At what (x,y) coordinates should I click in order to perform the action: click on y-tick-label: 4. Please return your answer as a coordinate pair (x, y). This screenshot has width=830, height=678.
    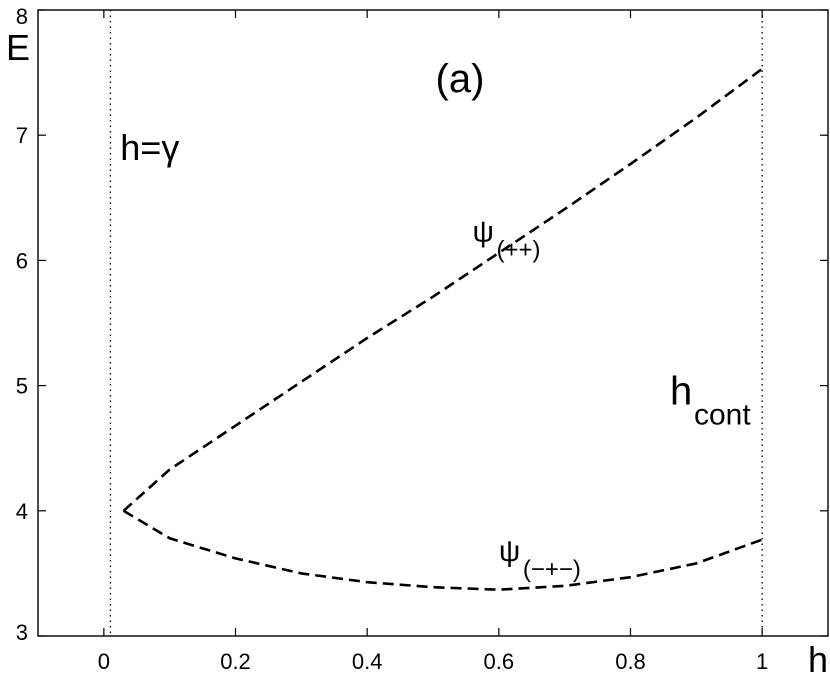
    Looking at the image, I should click on (22, 511).